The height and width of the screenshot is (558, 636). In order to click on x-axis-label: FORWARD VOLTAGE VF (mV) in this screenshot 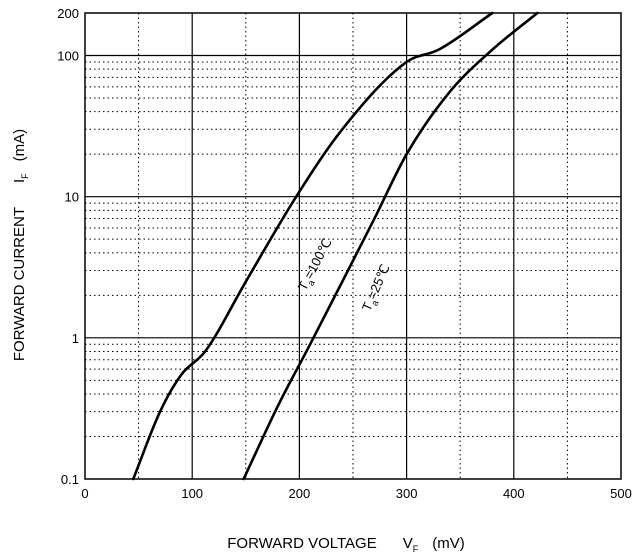, I will do `click(345, 544)`.